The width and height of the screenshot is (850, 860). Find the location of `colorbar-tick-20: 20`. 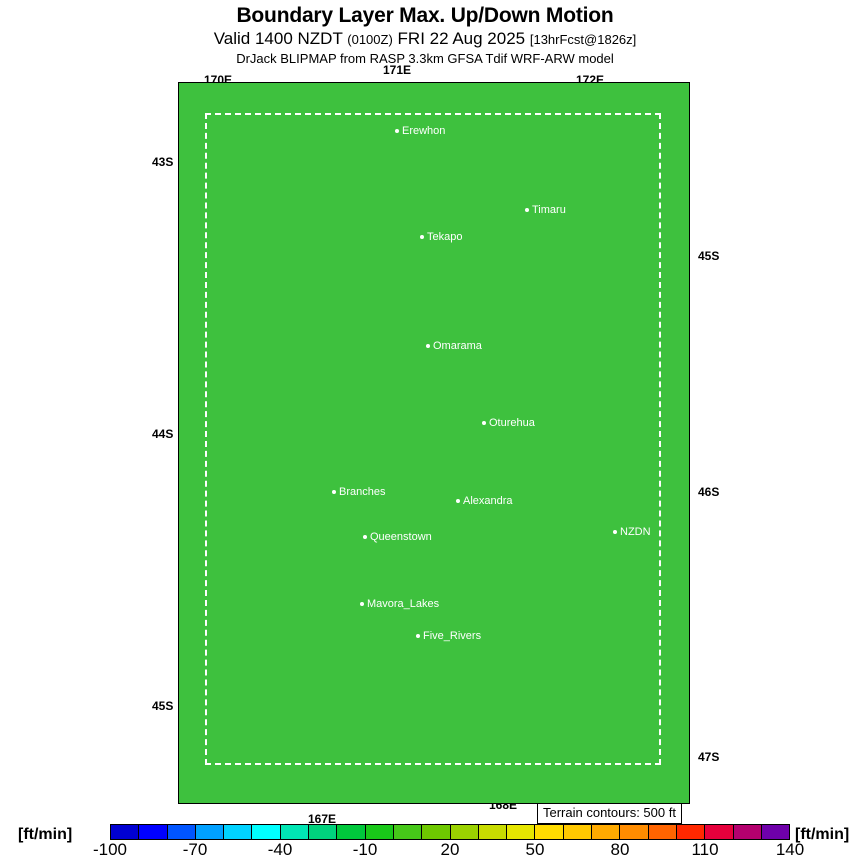

colorbar-tick-20: 20 is located at coordinates (450, 849).